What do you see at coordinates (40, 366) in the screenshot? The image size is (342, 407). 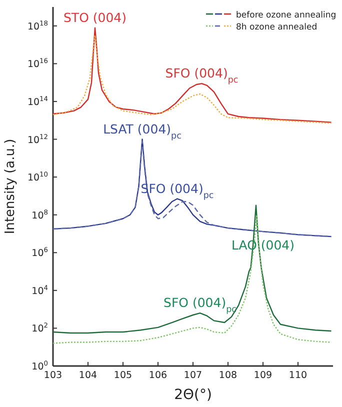 I see `y-tick-label: 10$^{0}$` at bounding box center [40, 366].